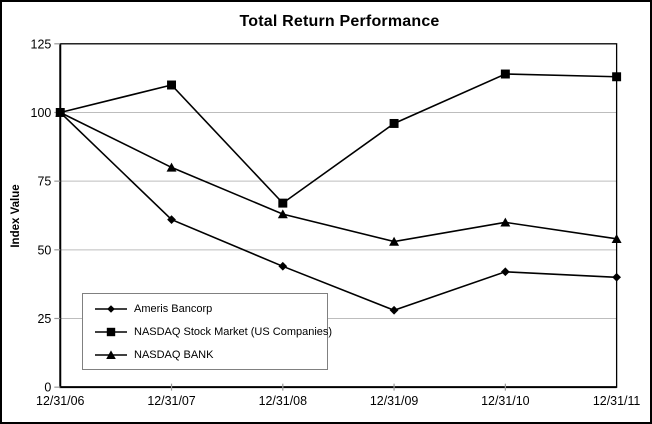 The image size is (652, 424). What do you see at coordinates (283, 401) in the screenshot?
I see `x-tick-label: 12/31/08` at bounding box center [283, 401].